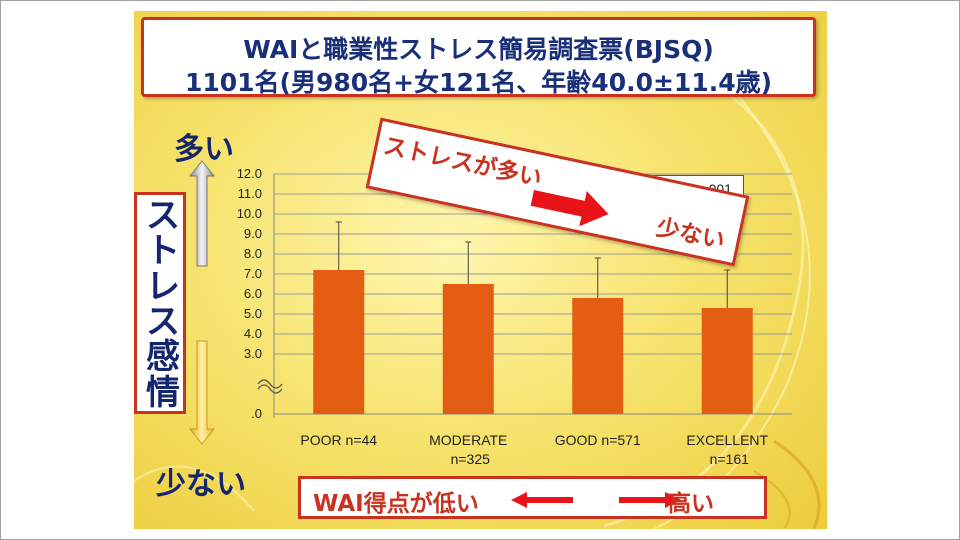  I want to click on y-axis-label-box: ストレス感情, so click(160, 303).